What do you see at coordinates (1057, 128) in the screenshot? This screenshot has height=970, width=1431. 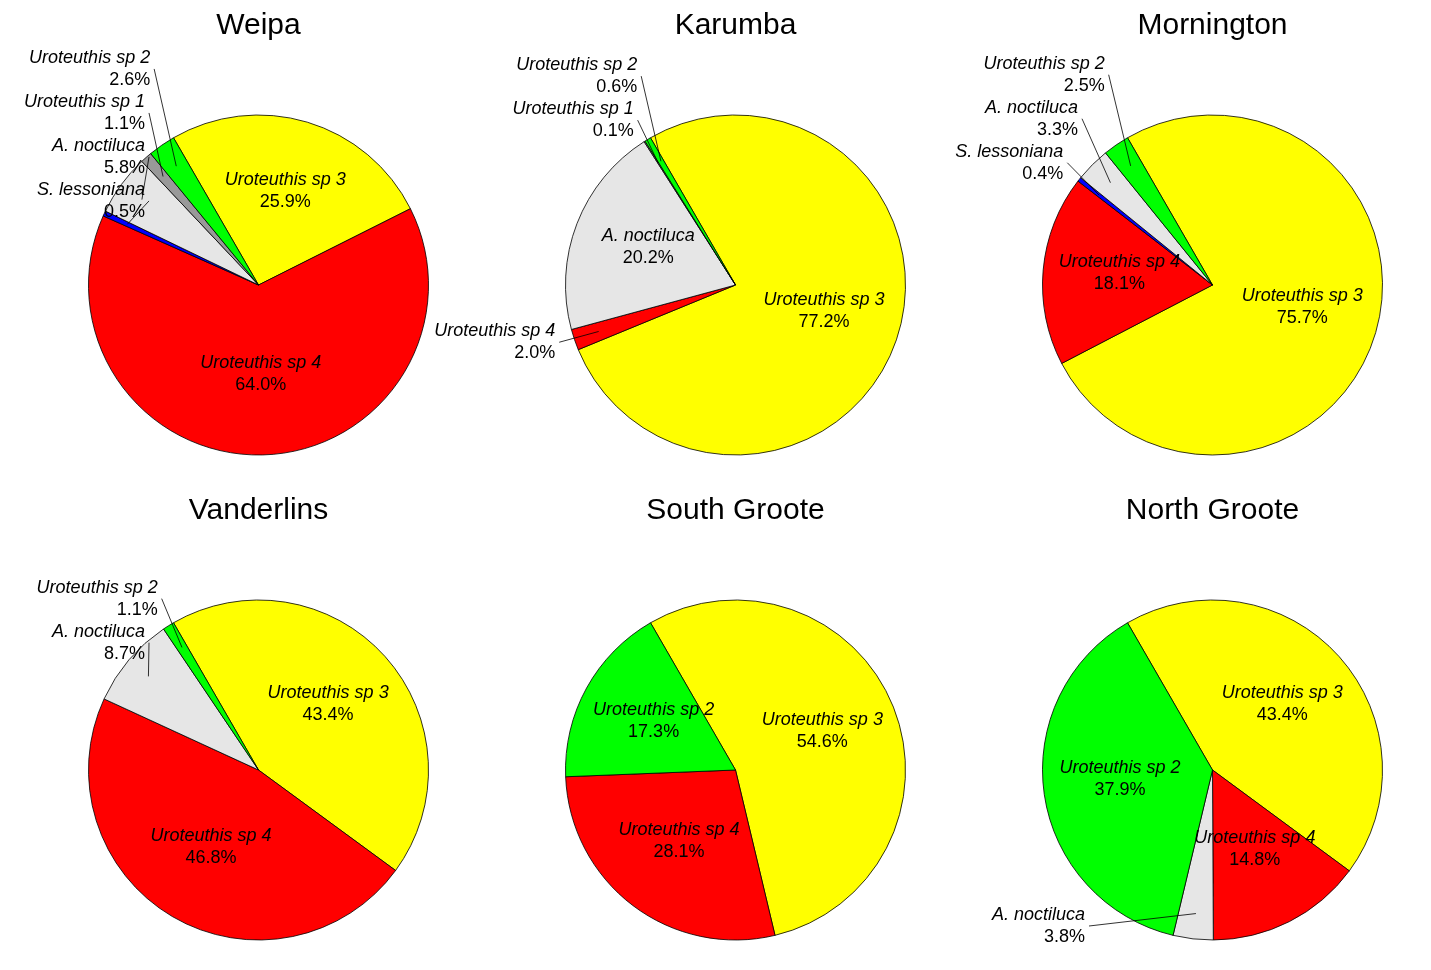 I see `data-label: 3.3%` at bounding box center [1057, 128].